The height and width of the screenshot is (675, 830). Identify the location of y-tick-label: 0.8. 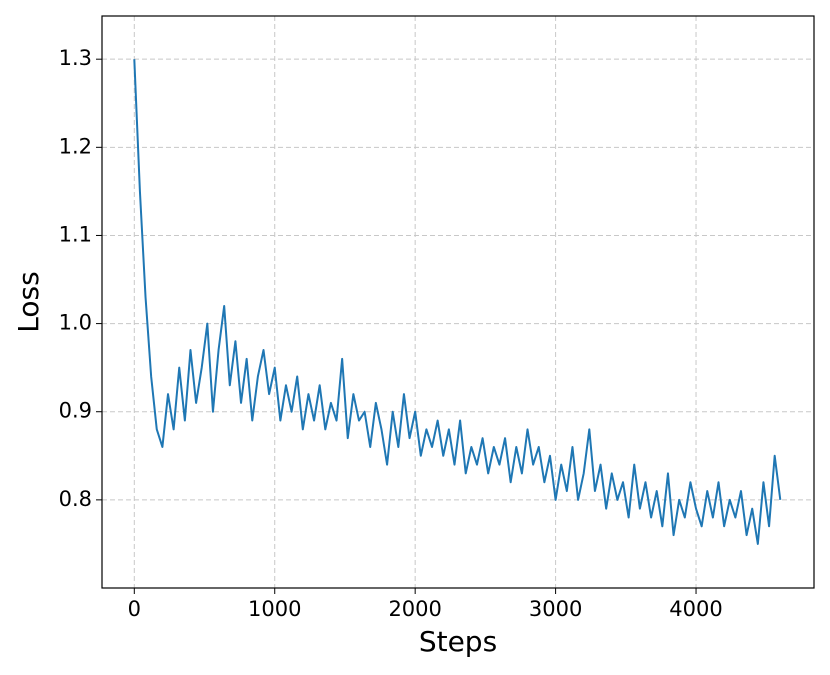
(75, 499).